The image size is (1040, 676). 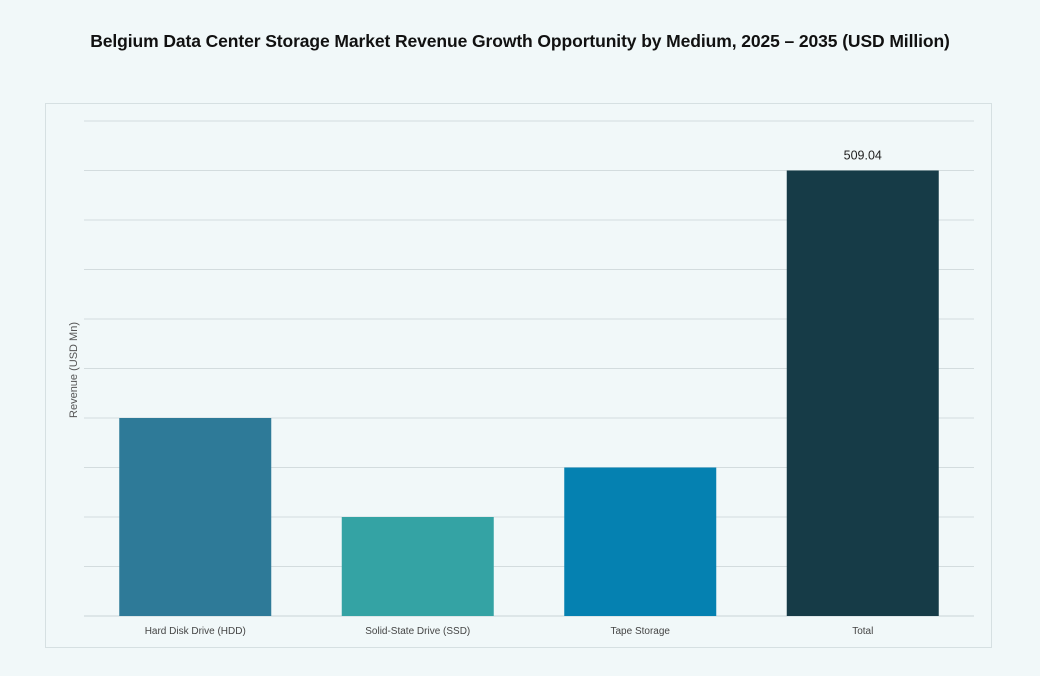 I want to click on x-tick-label: Solid-State Drive (SSD), so click(x=417, y=631).